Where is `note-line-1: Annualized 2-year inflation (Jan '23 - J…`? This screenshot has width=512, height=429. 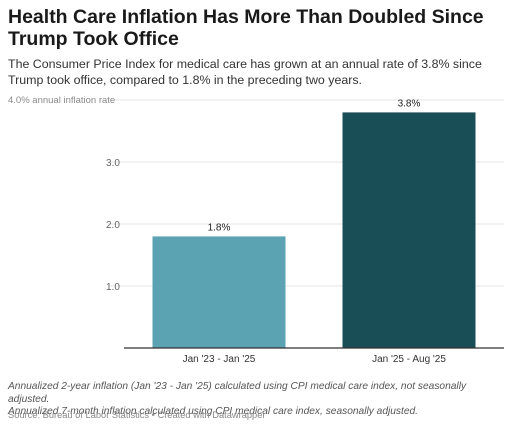 note-line-1: Annualized 2-year inflation (Jan '23 - J… is located at coordinates (237, 393).